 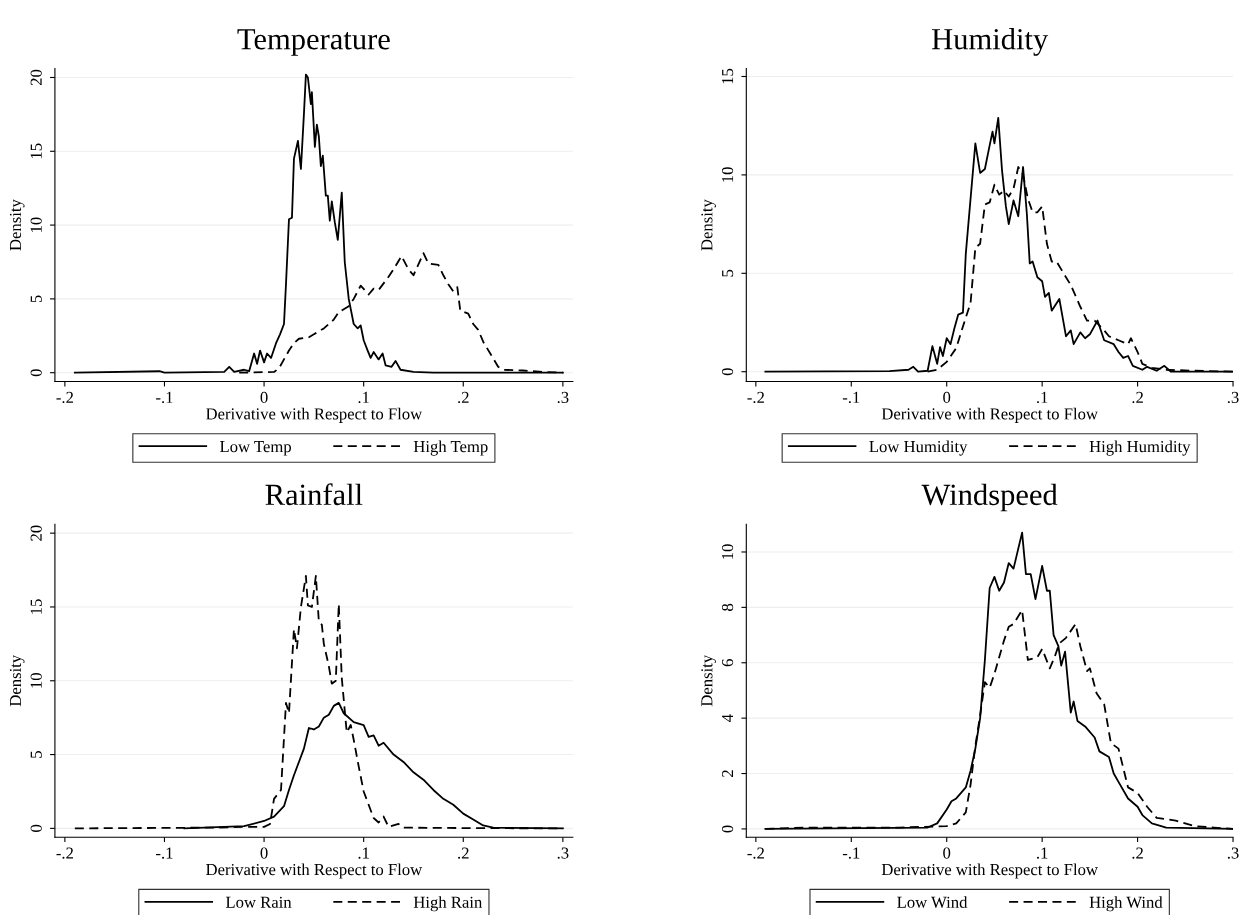 I want to click on chart-title: Humidity, so click(x=990, y=41).